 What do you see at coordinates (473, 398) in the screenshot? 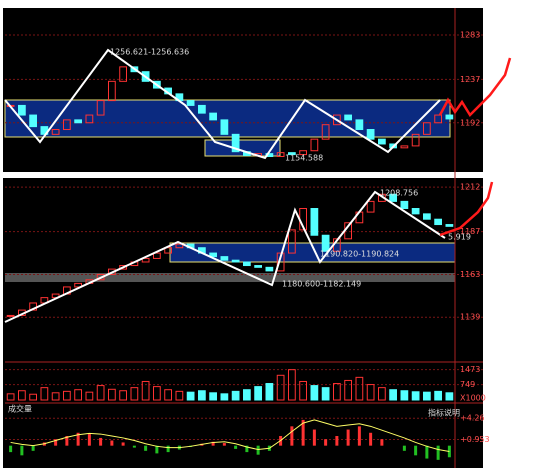
I see `unit-label: X1000` at bounding box center [473, 398].